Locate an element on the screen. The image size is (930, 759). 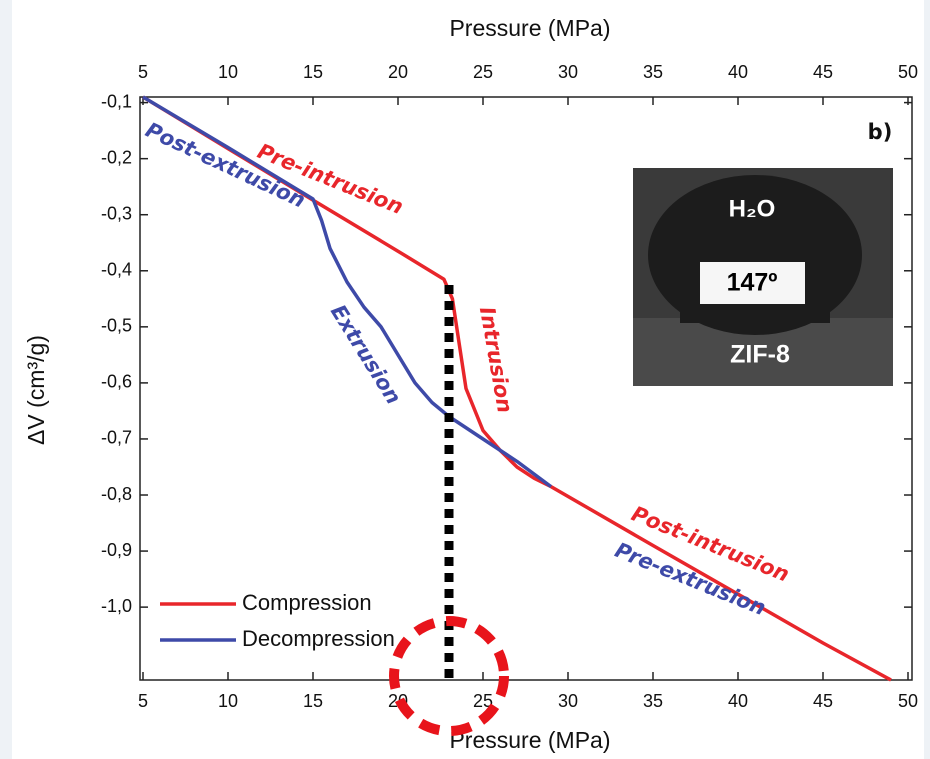
y-tick-label: -0,6 is located at coordinates (116, 382).